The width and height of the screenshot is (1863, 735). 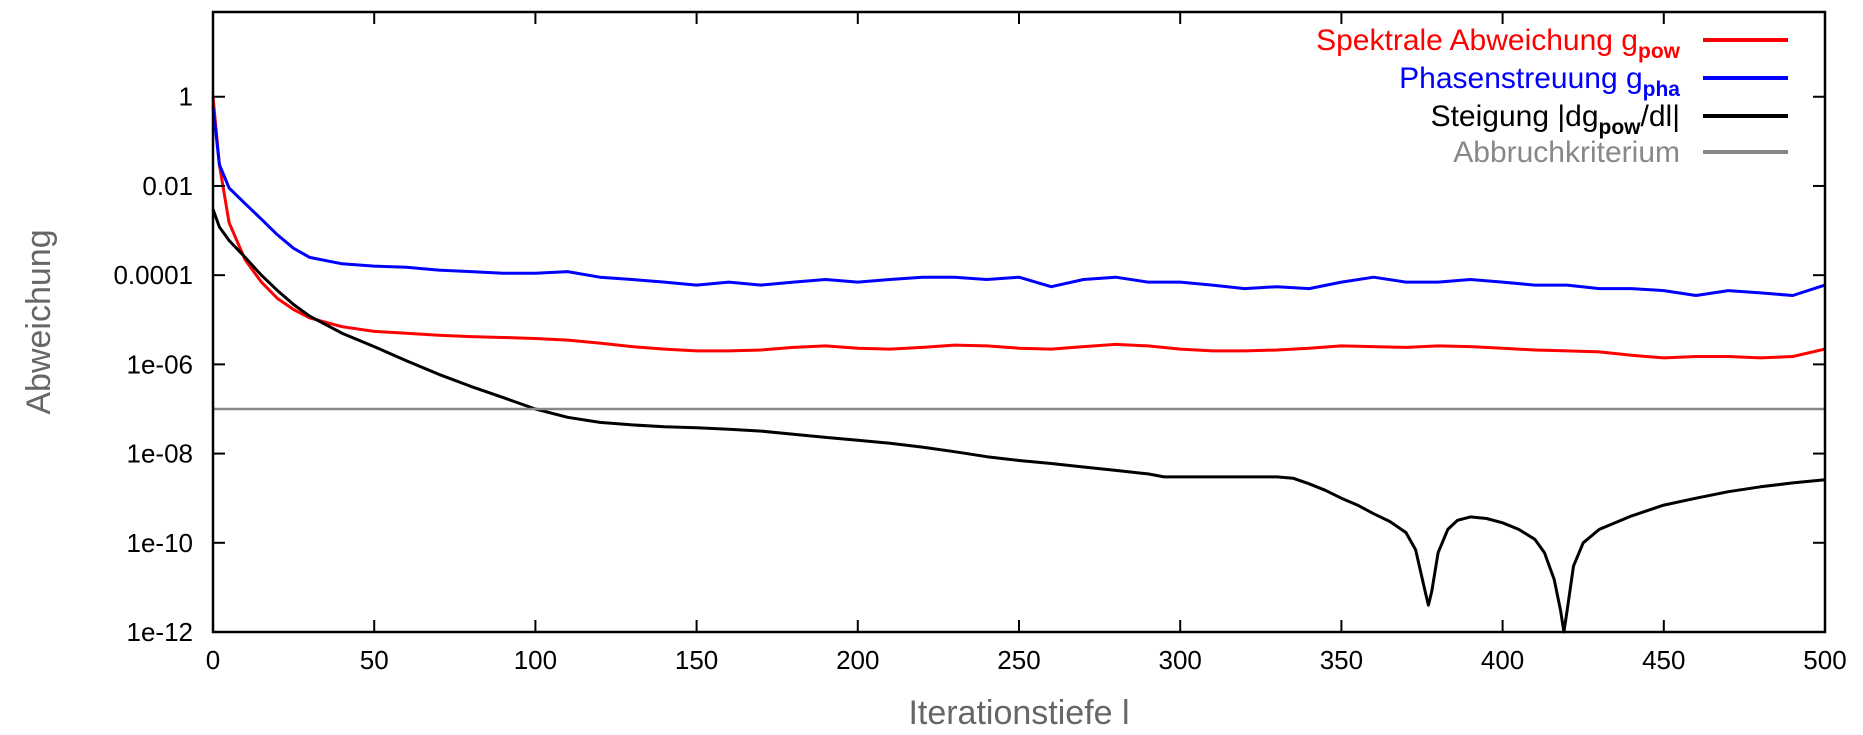 I want to click on legend-label-3: Abbruchkriterium, so click(x=1566, y=152).